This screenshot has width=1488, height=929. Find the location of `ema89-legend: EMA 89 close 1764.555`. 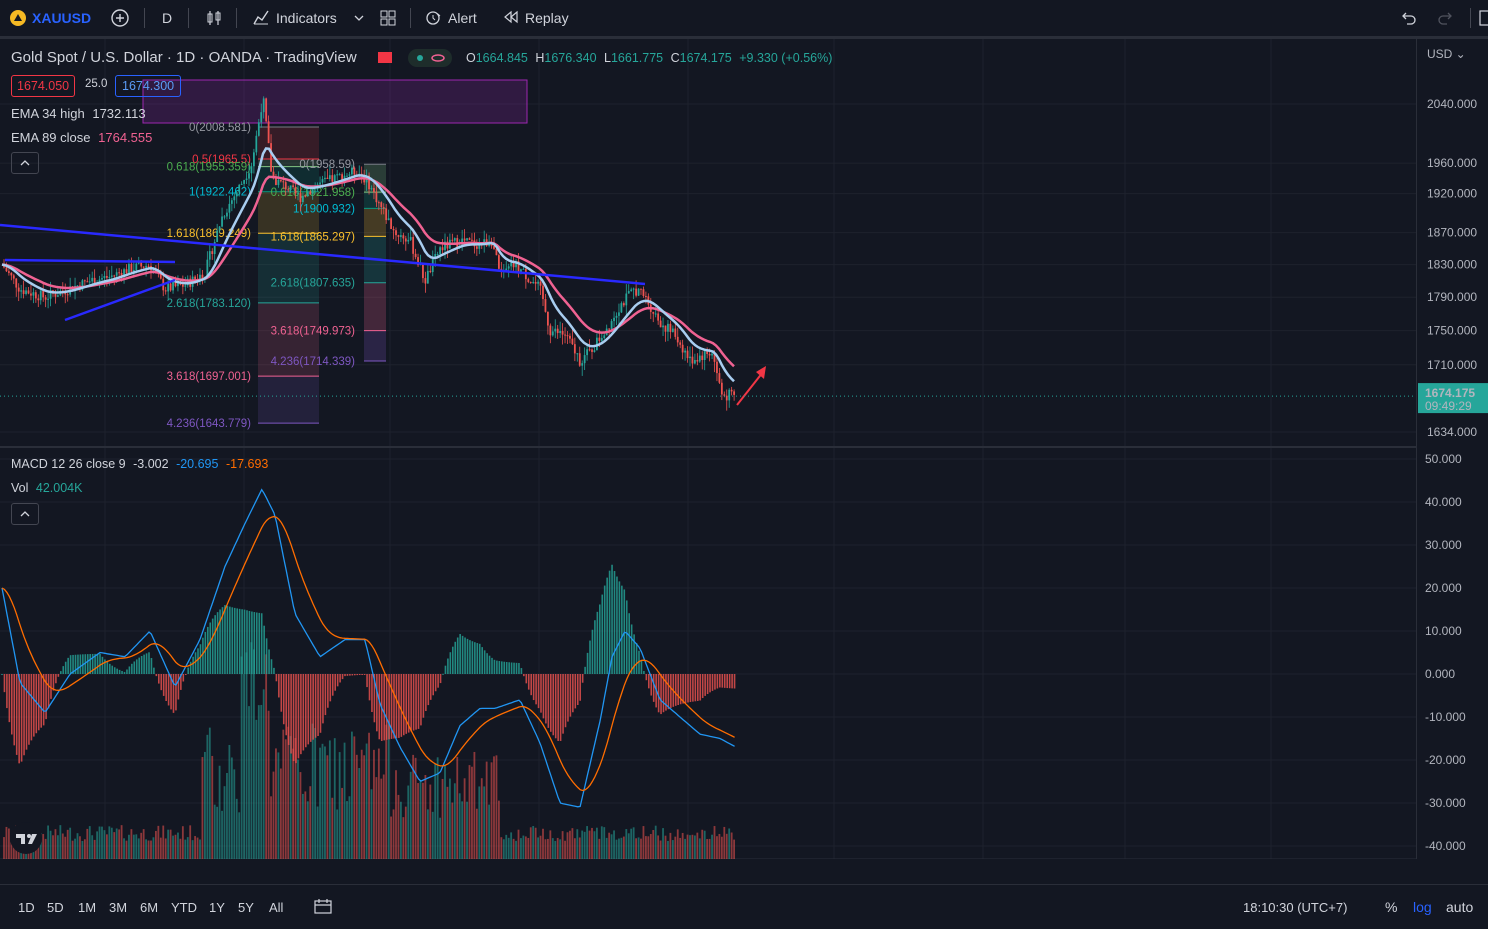

ema89-legend: EMA 89 close 1764.555 is located at coordinates (81, 137).